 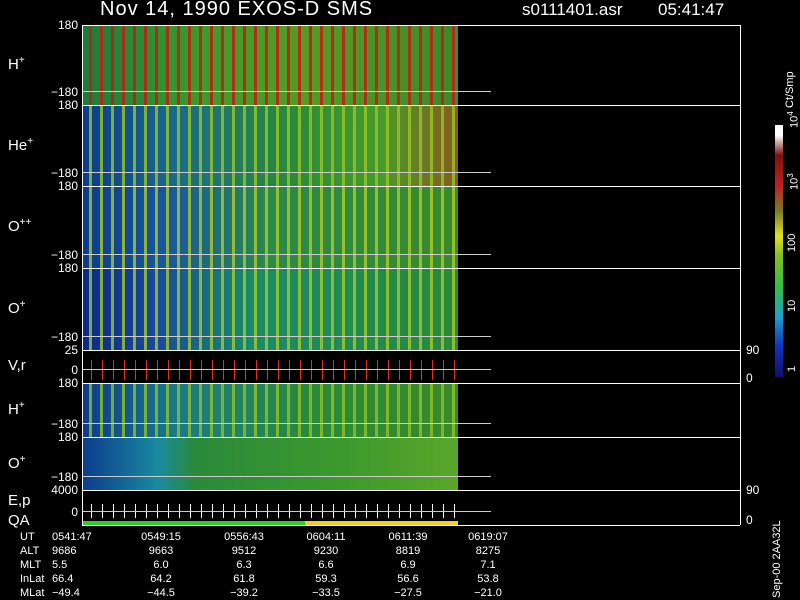 What do you see at coordinates (408, 565) in the screenshot?
I see `cell: 6.9` at bounding box center [408, 565].